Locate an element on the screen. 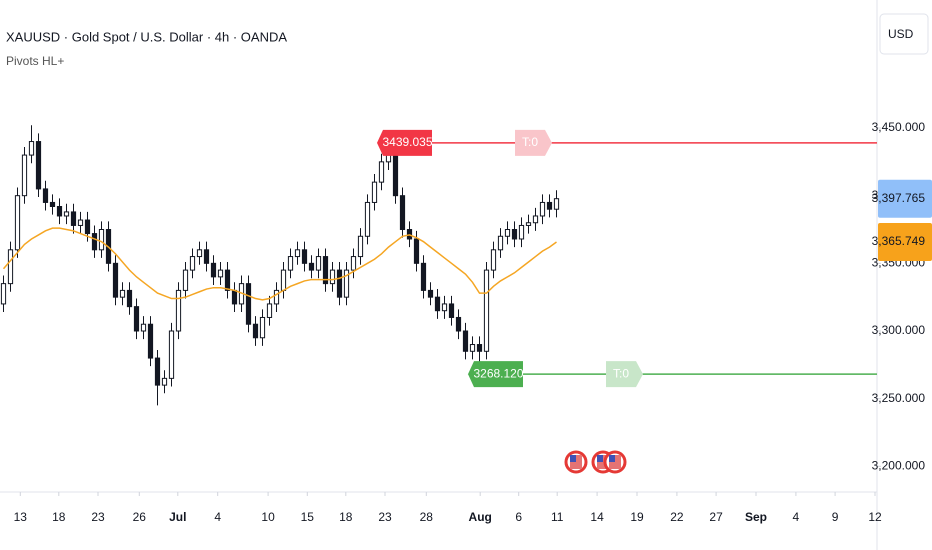 Image resolution: width=932 pixels, height=550 pixels. x-tick-label: Sep is located at coordinates (756, 517).